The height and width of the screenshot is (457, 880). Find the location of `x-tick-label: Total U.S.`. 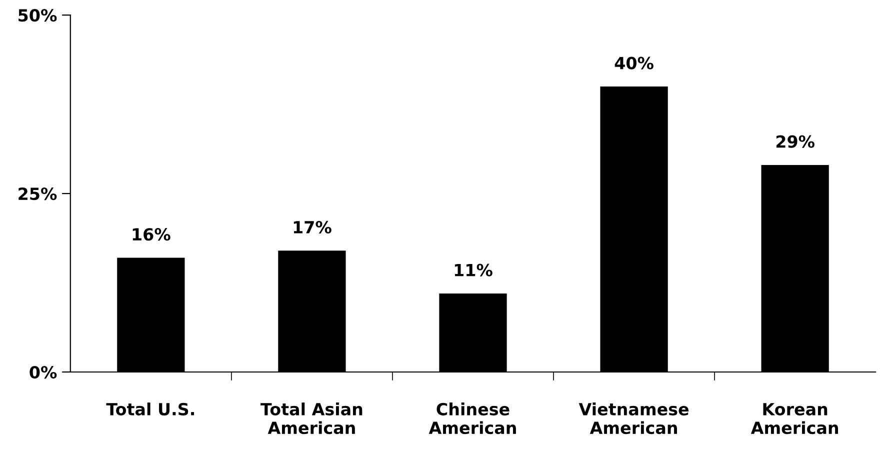

x-tick-label: Total U.S. is located at coordinates (150, 409).